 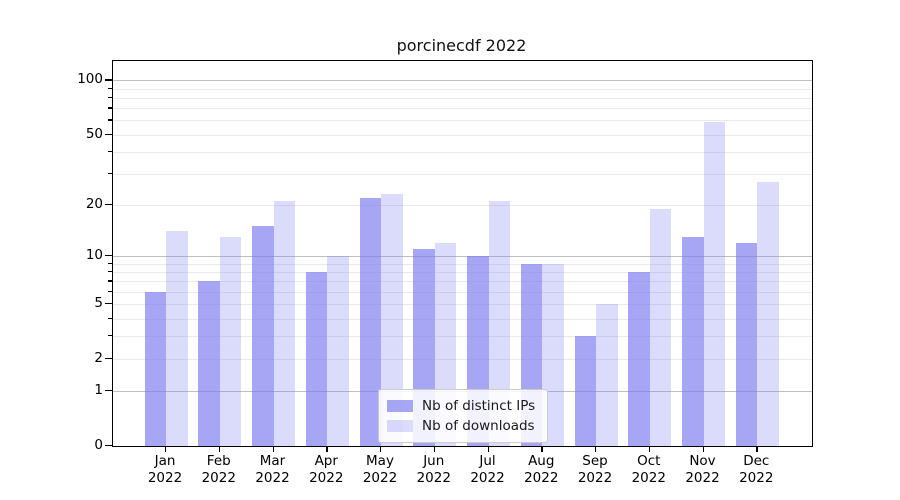 I want to click on x-tick-month: Jan, so click(x=165, y=461).